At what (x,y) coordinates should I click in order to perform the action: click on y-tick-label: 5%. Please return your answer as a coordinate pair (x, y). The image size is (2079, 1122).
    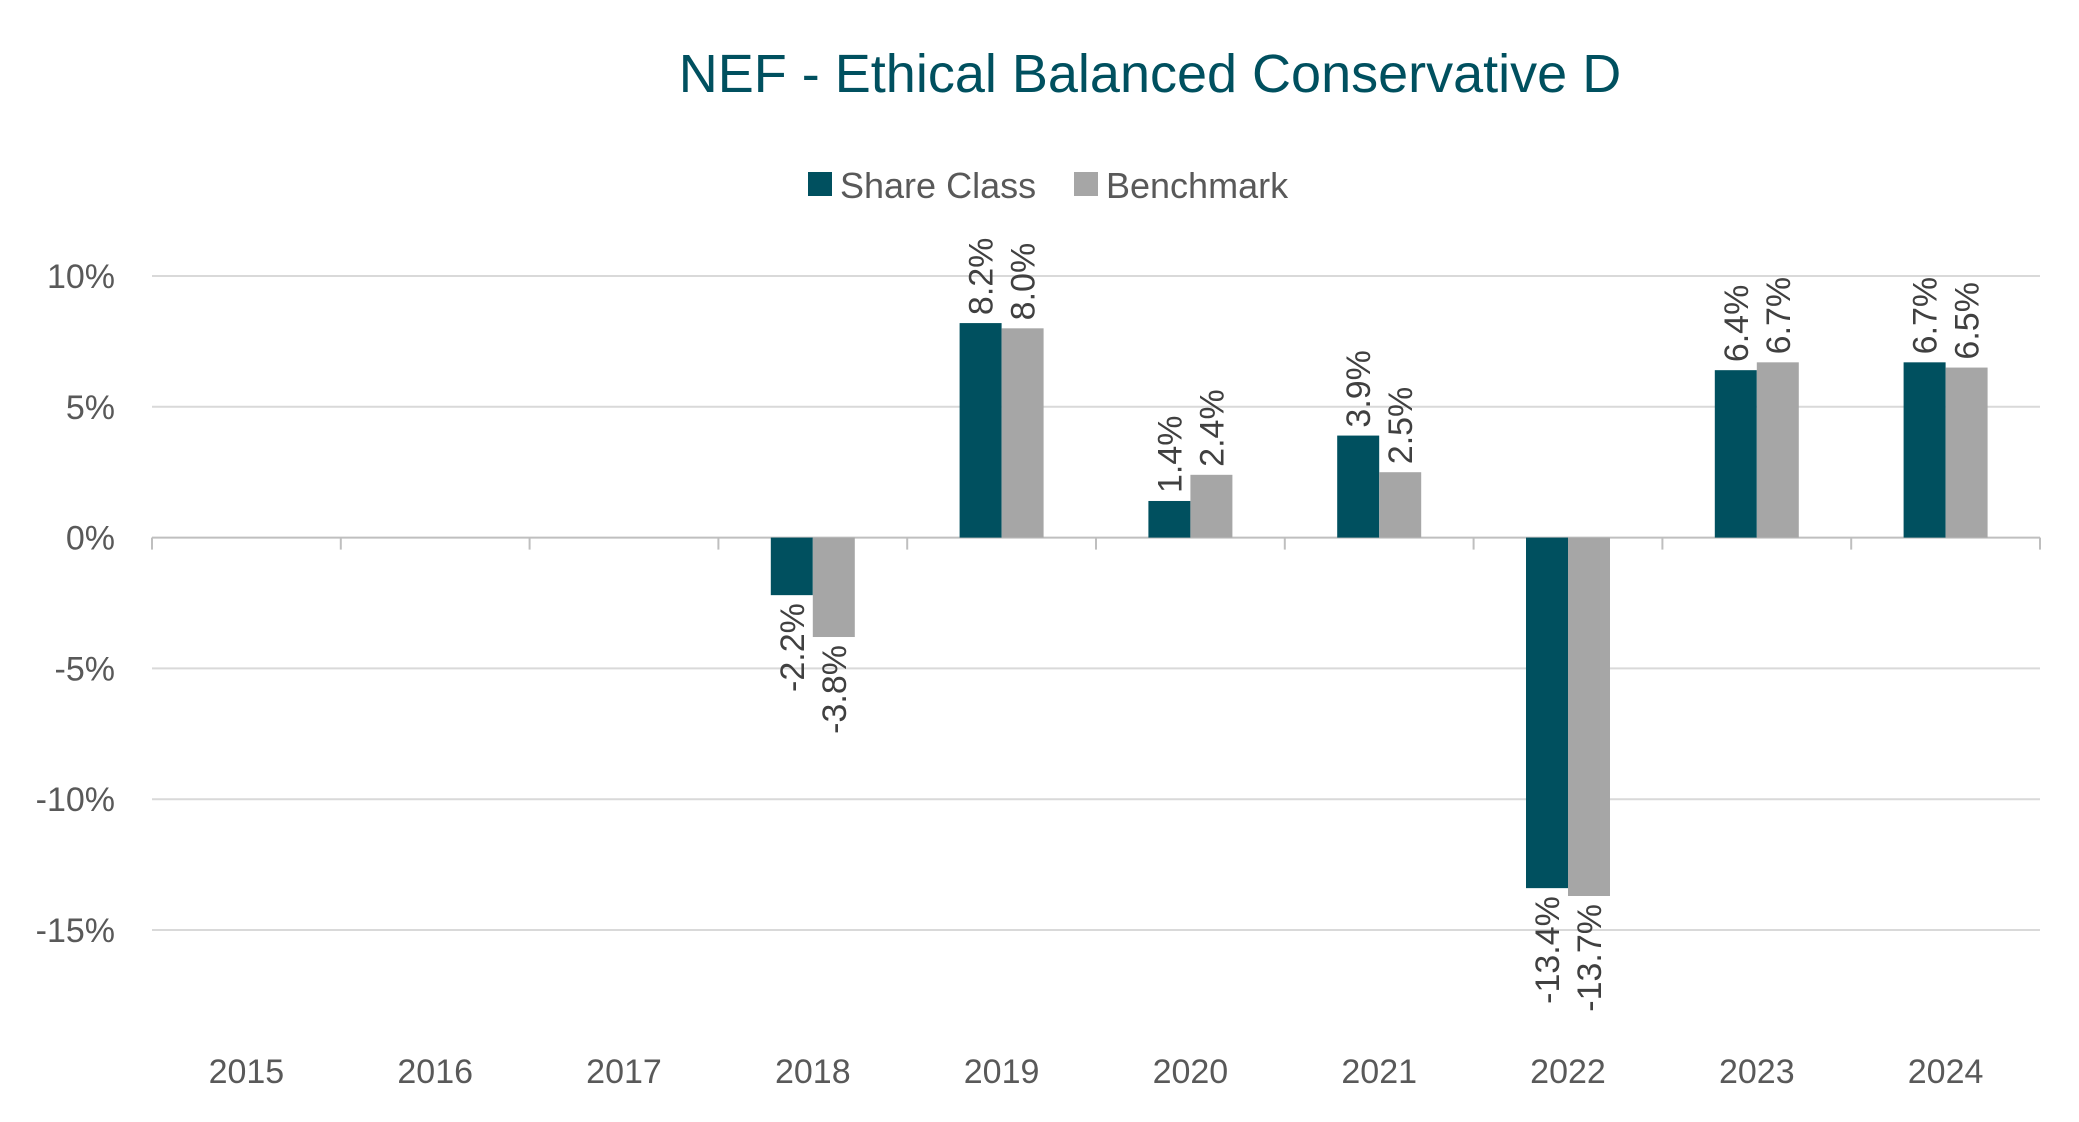
    Looking at the image, I should click on (90, 408).